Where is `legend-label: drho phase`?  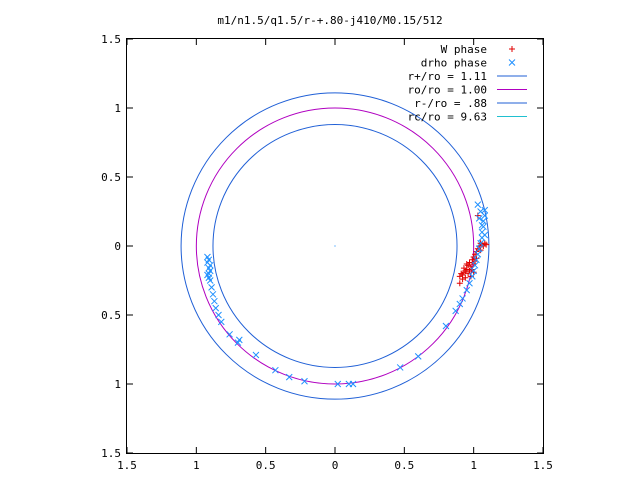
legend-label: drho phase is located at coordinates (454, 63).